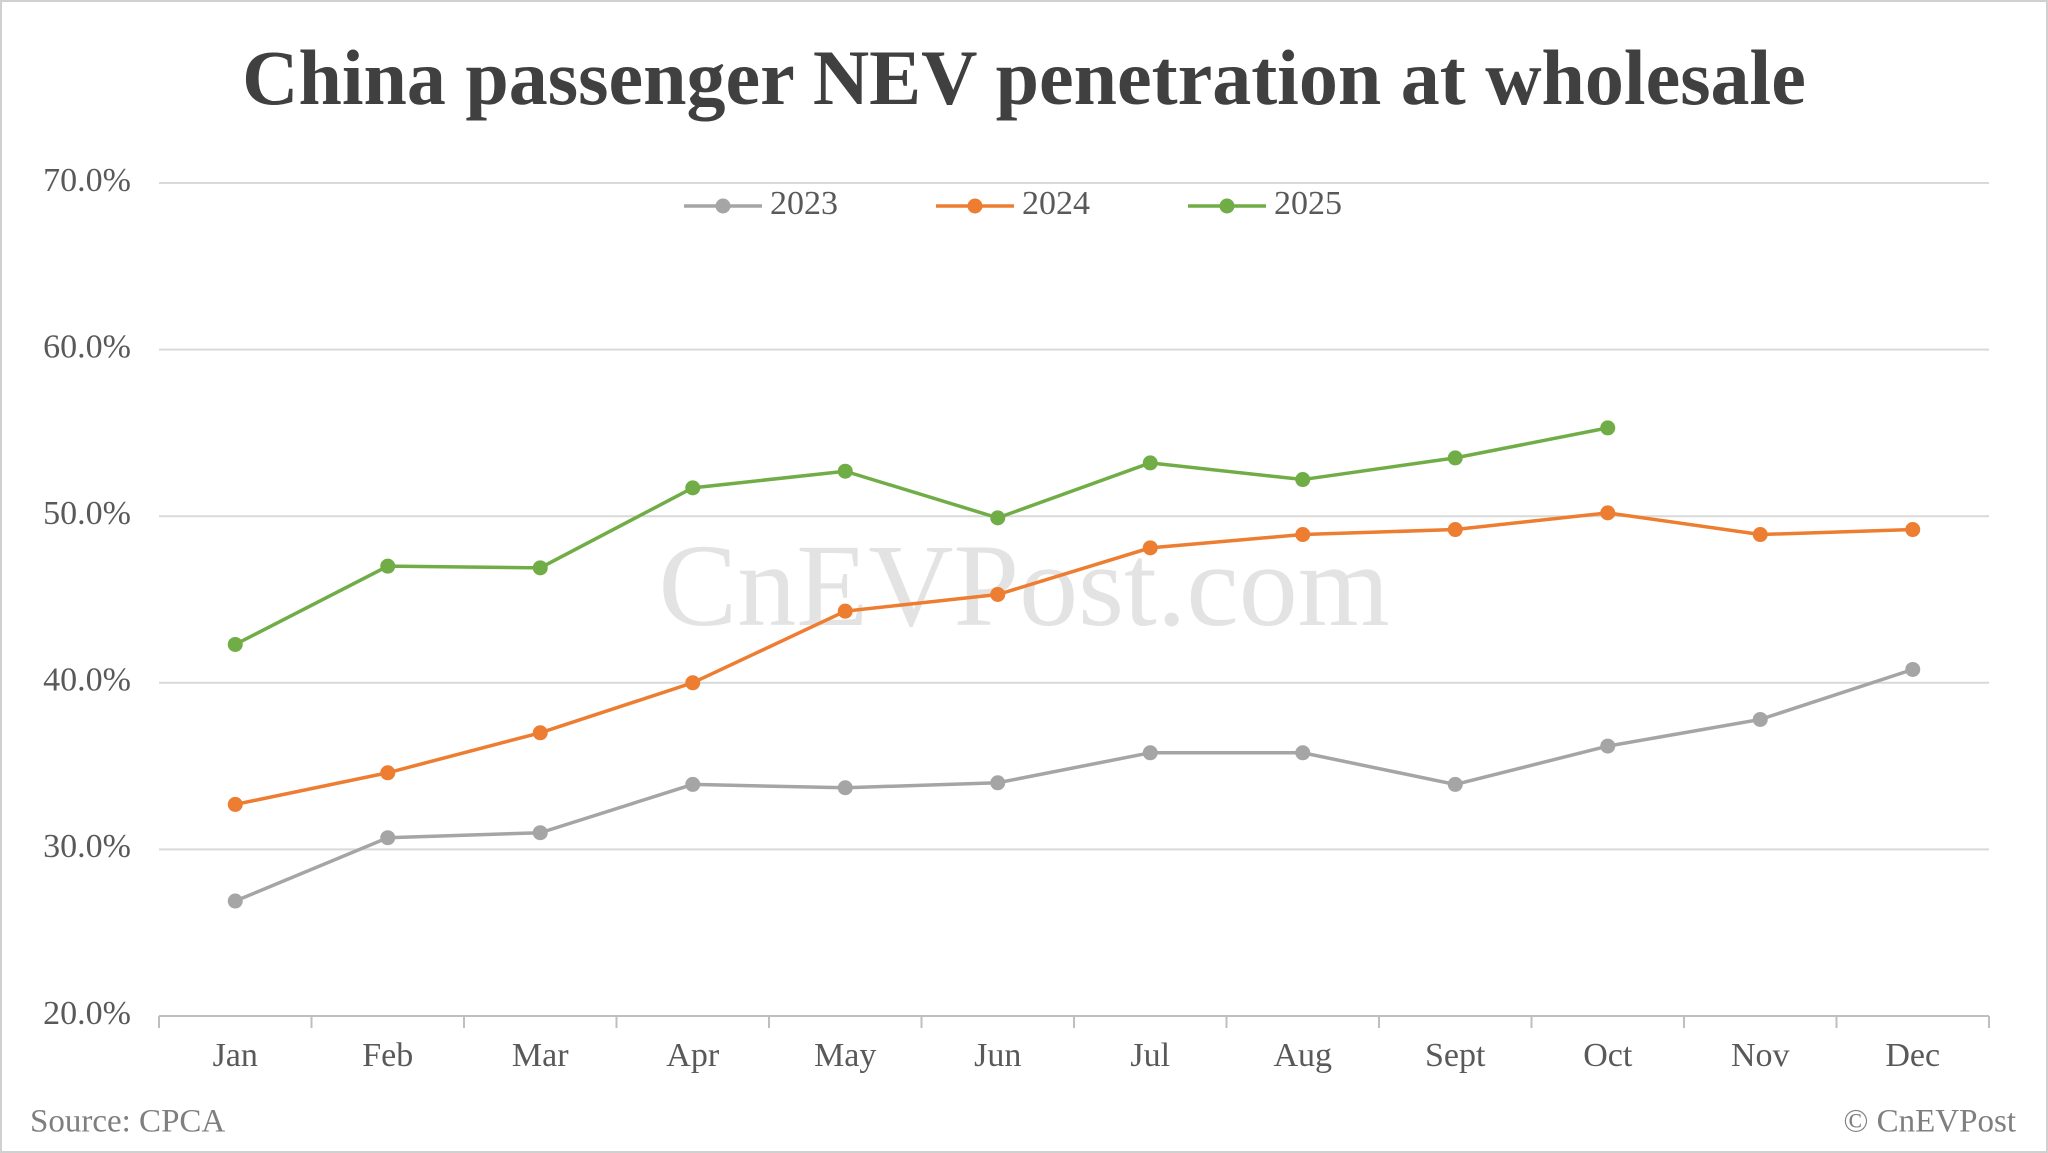  What do you see at coordinates (87, 1013) in the screenshot?
I see `y-tick-label: 20.0%` at bounding box center [87, 1013].